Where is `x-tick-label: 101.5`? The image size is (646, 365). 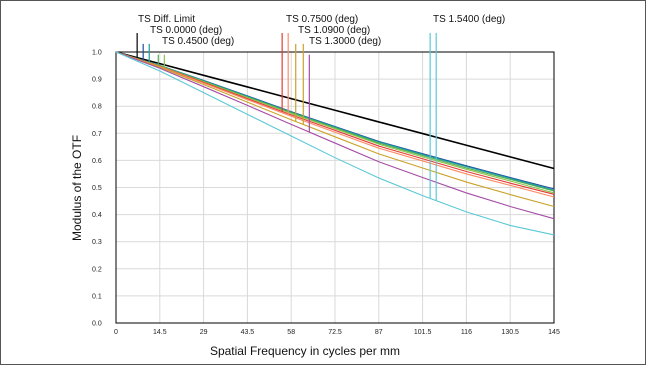 x-tick-label: 101.5 is located at coordinates (423, 332).